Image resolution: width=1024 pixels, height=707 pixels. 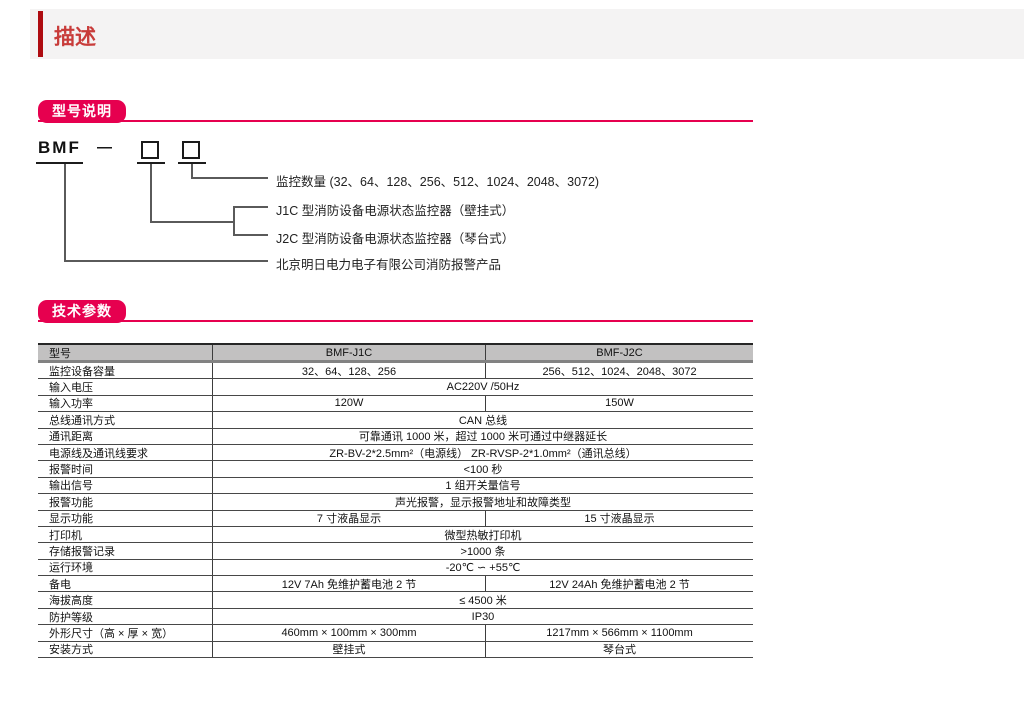 I want to click on table-row: 报警功能 声光报警，显示报警地址和故障类型, so click(x=395, y=502).